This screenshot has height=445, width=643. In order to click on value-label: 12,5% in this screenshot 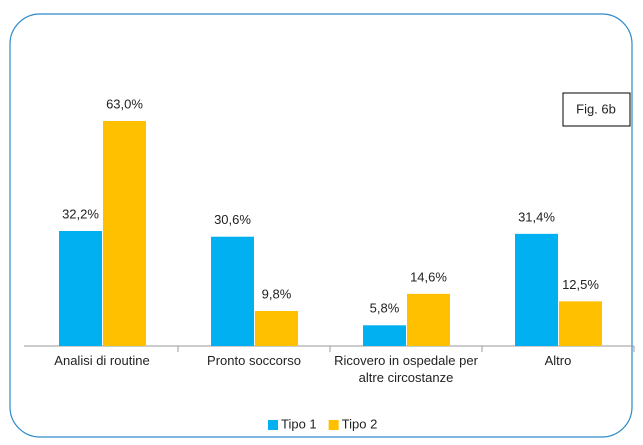, I will do `click(580, 284)`.